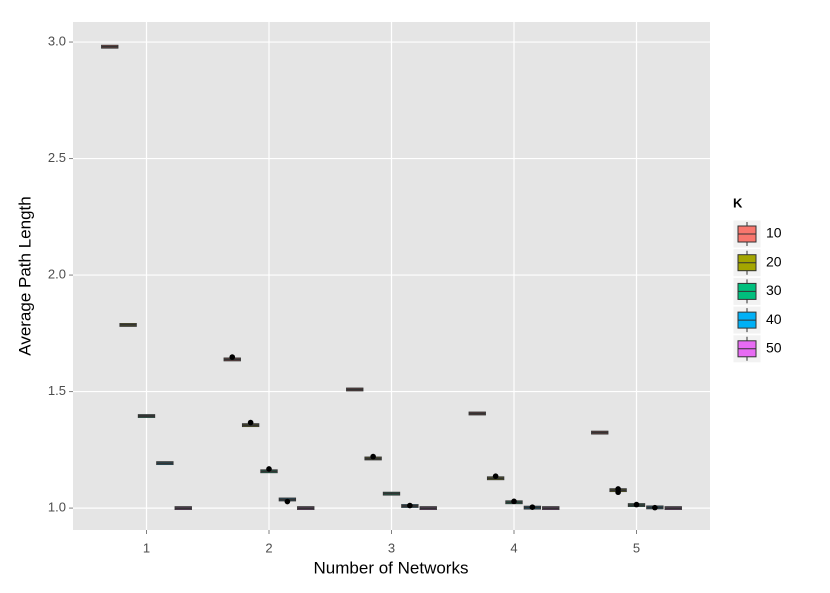 The height and width of the screenshot is (593, 830). Describe the element at coordinates (391, 547) in the screenshot. I see `x-tick-label: 3` at that location.